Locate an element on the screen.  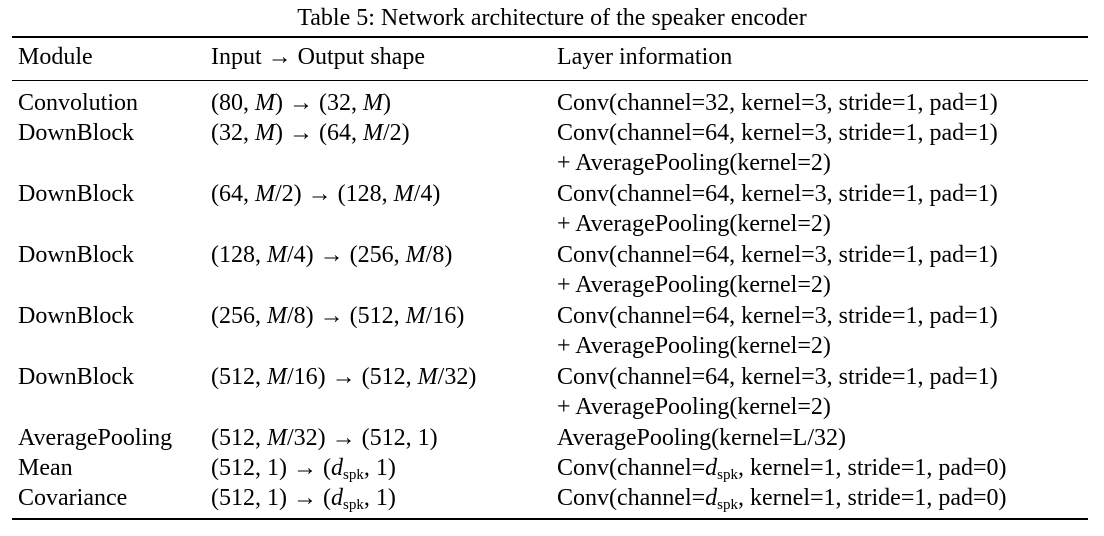
header-shape: Input → Output shape is located at coordinates (318, 57).